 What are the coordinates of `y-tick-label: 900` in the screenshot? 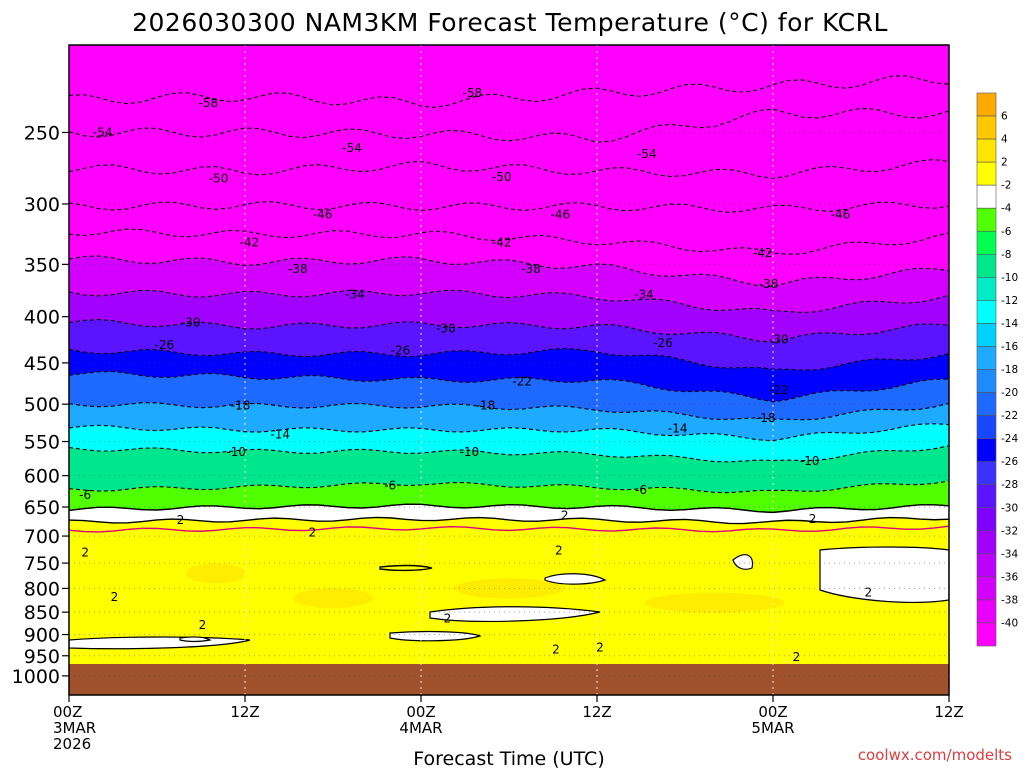 It's located at (42, 636).